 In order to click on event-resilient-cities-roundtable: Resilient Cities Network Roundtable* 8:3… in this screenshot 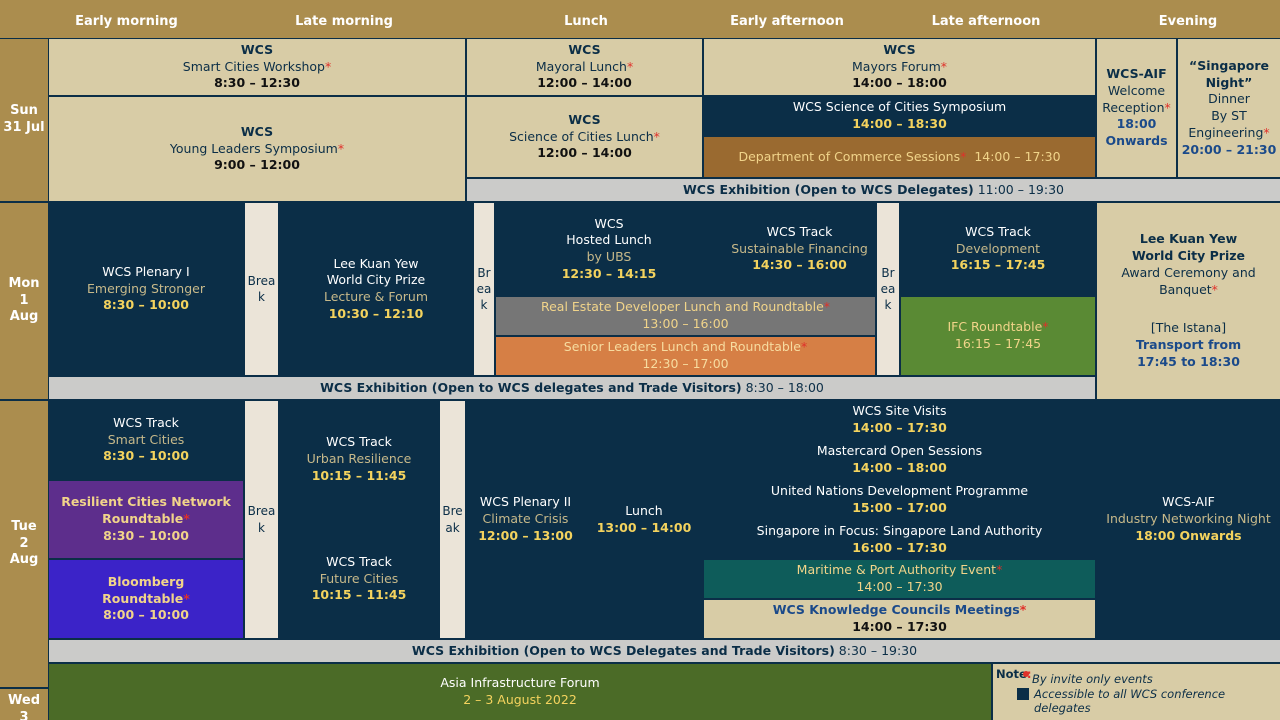, I will do `click(146, 519)`.